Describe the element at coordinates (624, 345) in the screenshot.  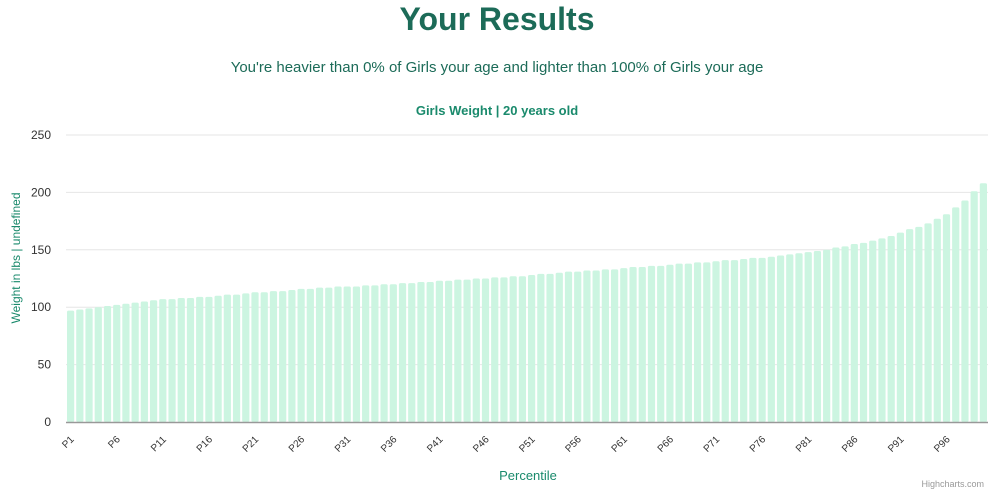
I see `bar-p61` at that location.